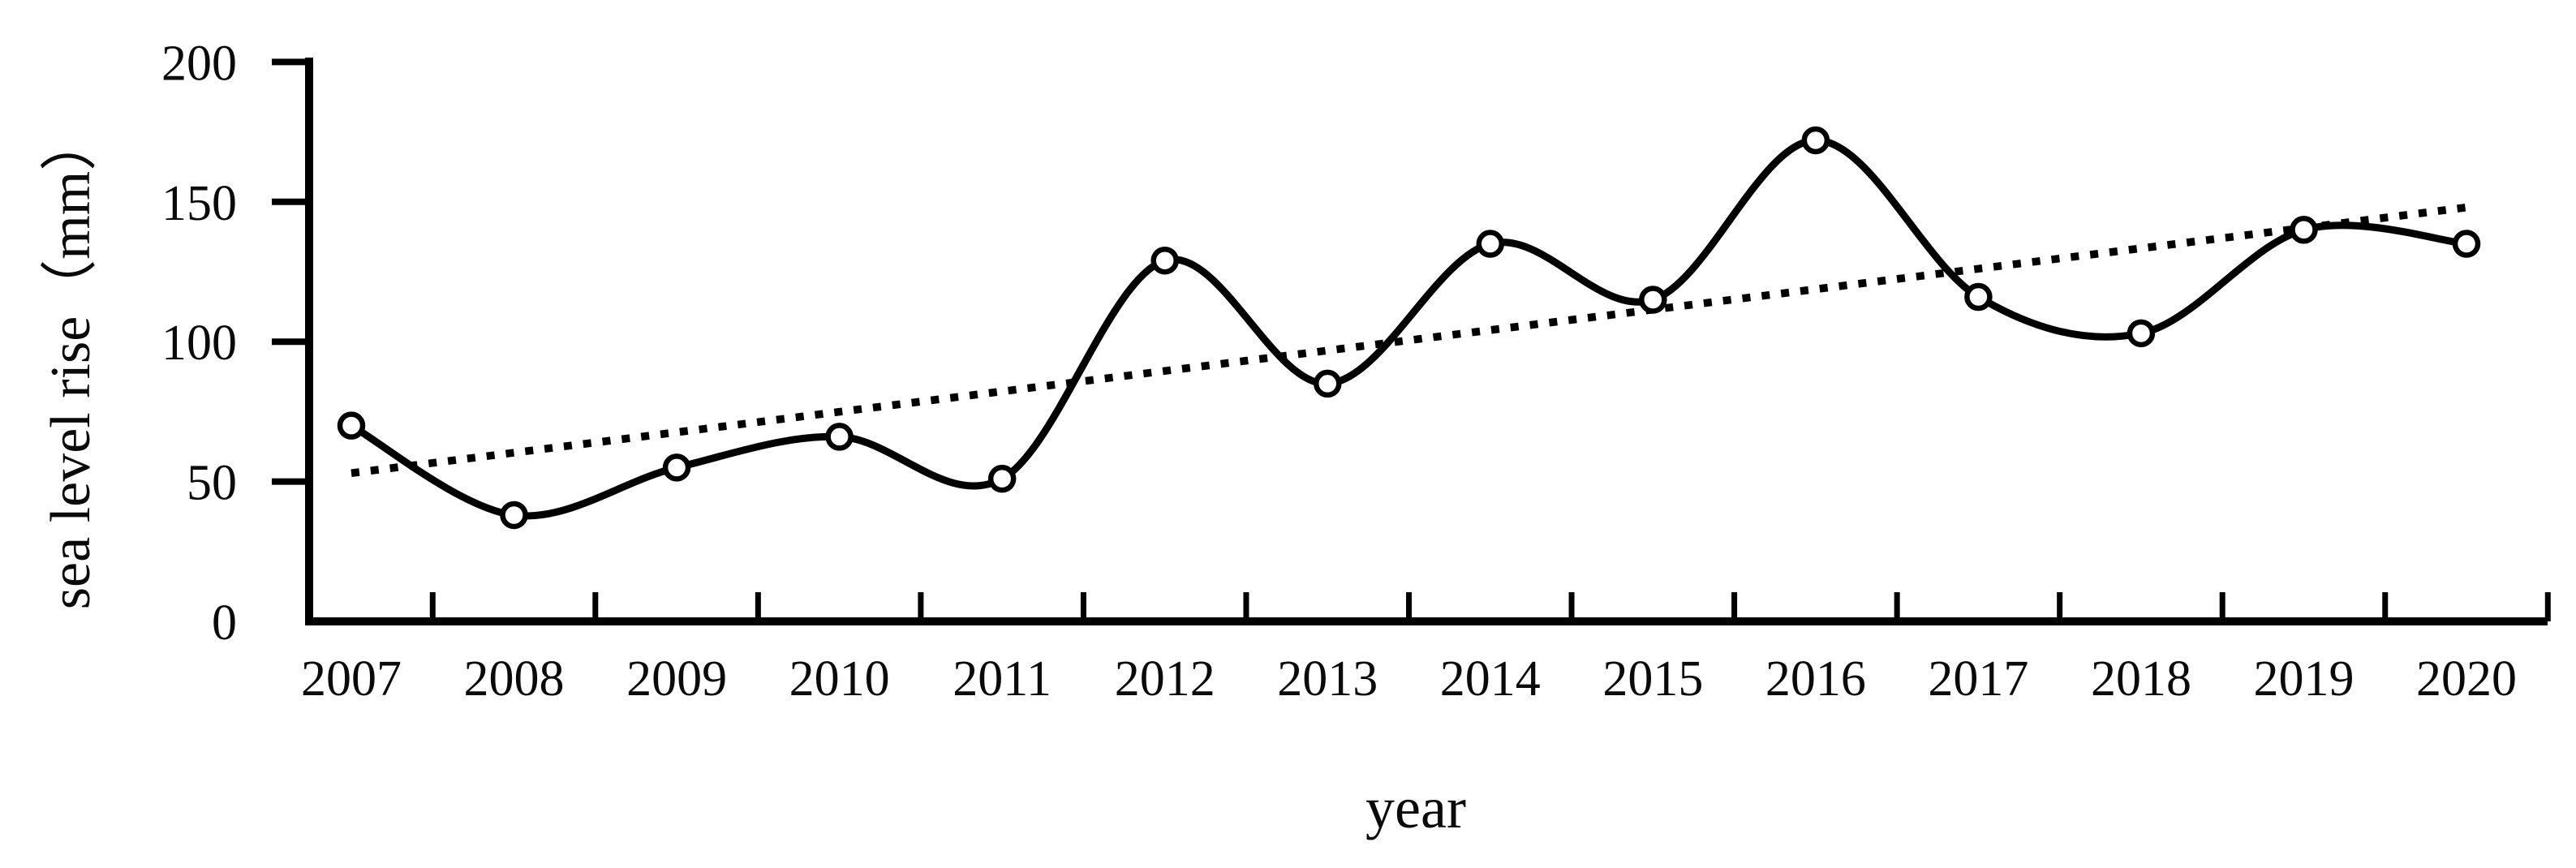 This screenshot has height=868, width=2576. What do you see at coordinates (1816, 140) in the screenshot?
I see `data-point-2016` at bounding box center [1816, 140].